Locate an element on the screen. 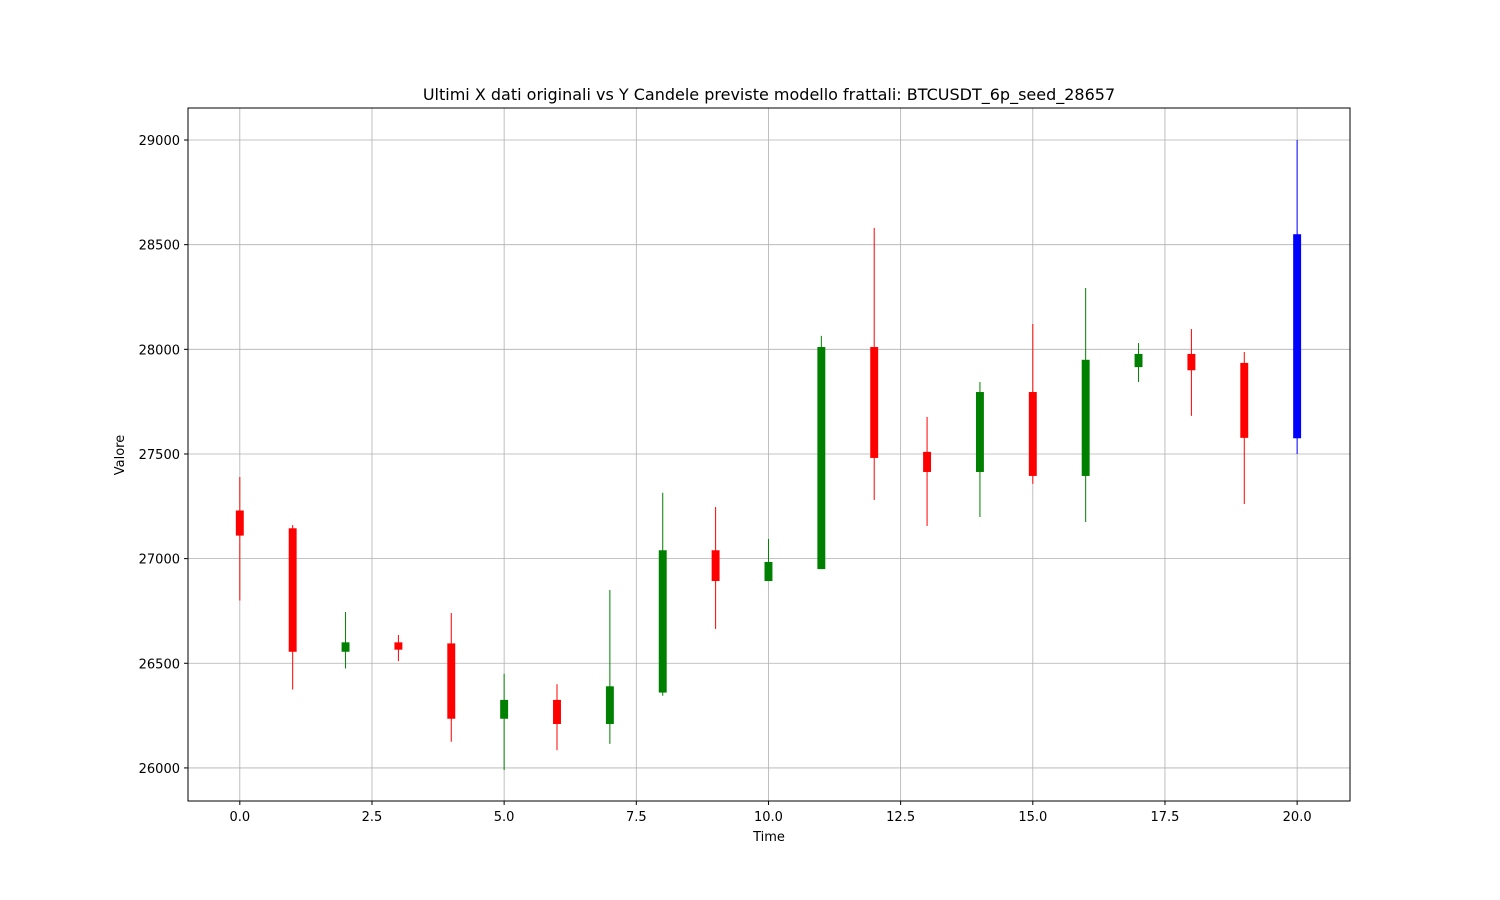  x-tick-label: 12.5 is located at coordinates (900, 817).